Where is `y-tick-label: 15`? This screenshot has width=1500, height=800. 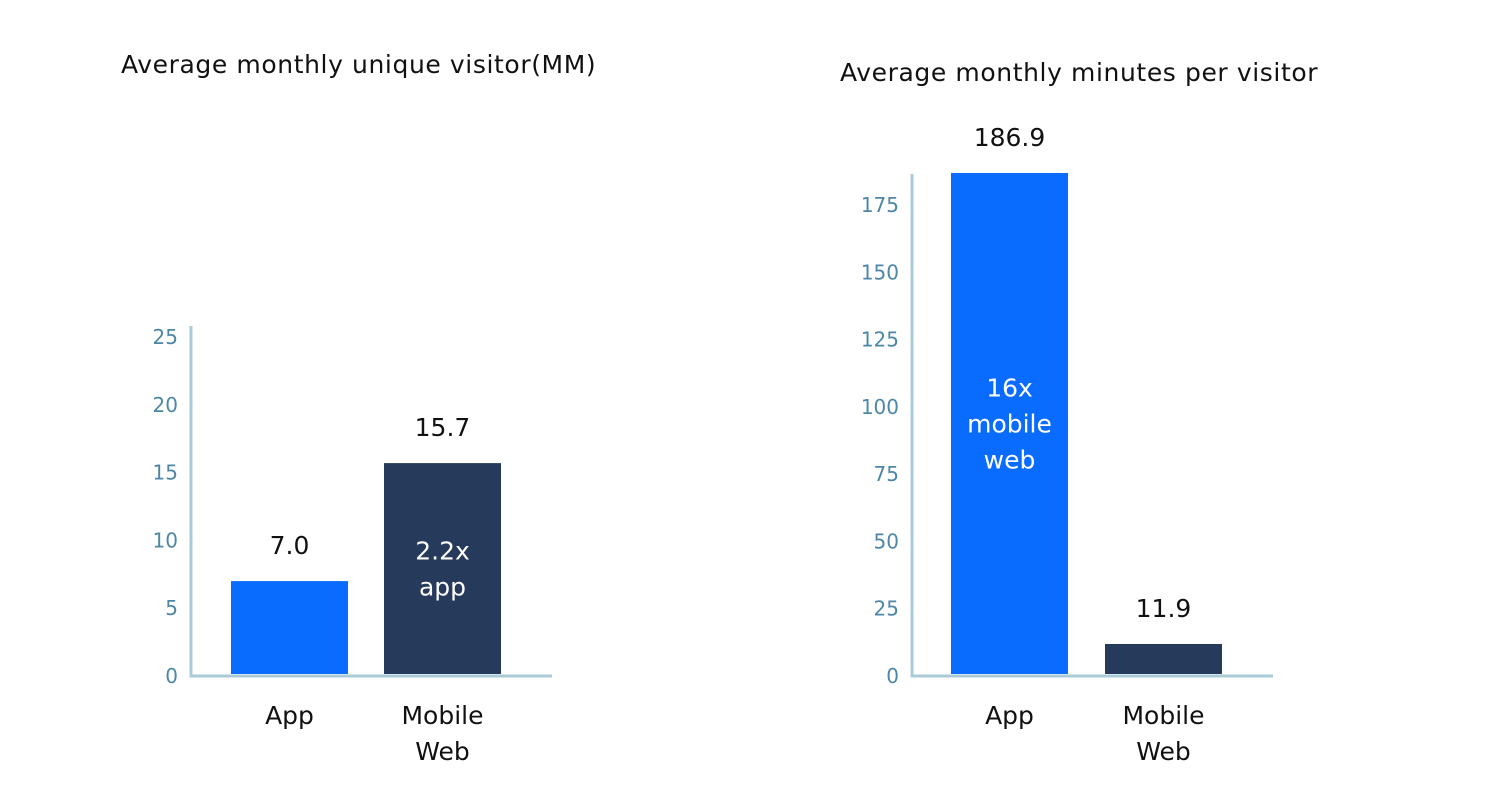
y-tick-label: 15 is located at coordinates (165, 473).